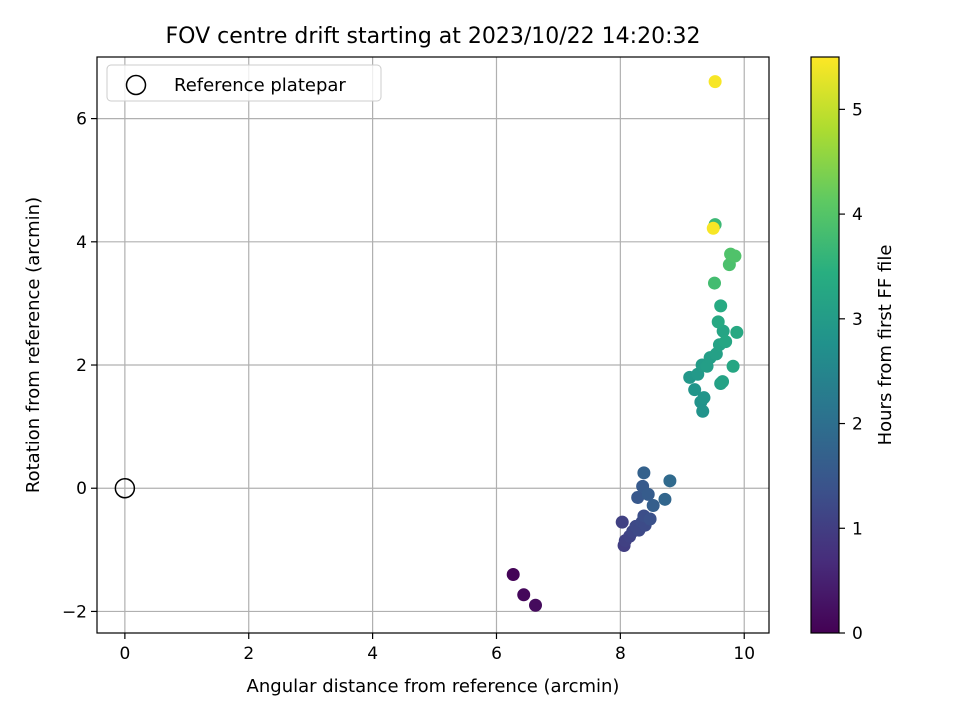 This screenshot has width=960, height=720. What do you see at coordinates (620, 654) in the screenshot?
I see `x-tick-label: 8` at bounding box center [620, 654].